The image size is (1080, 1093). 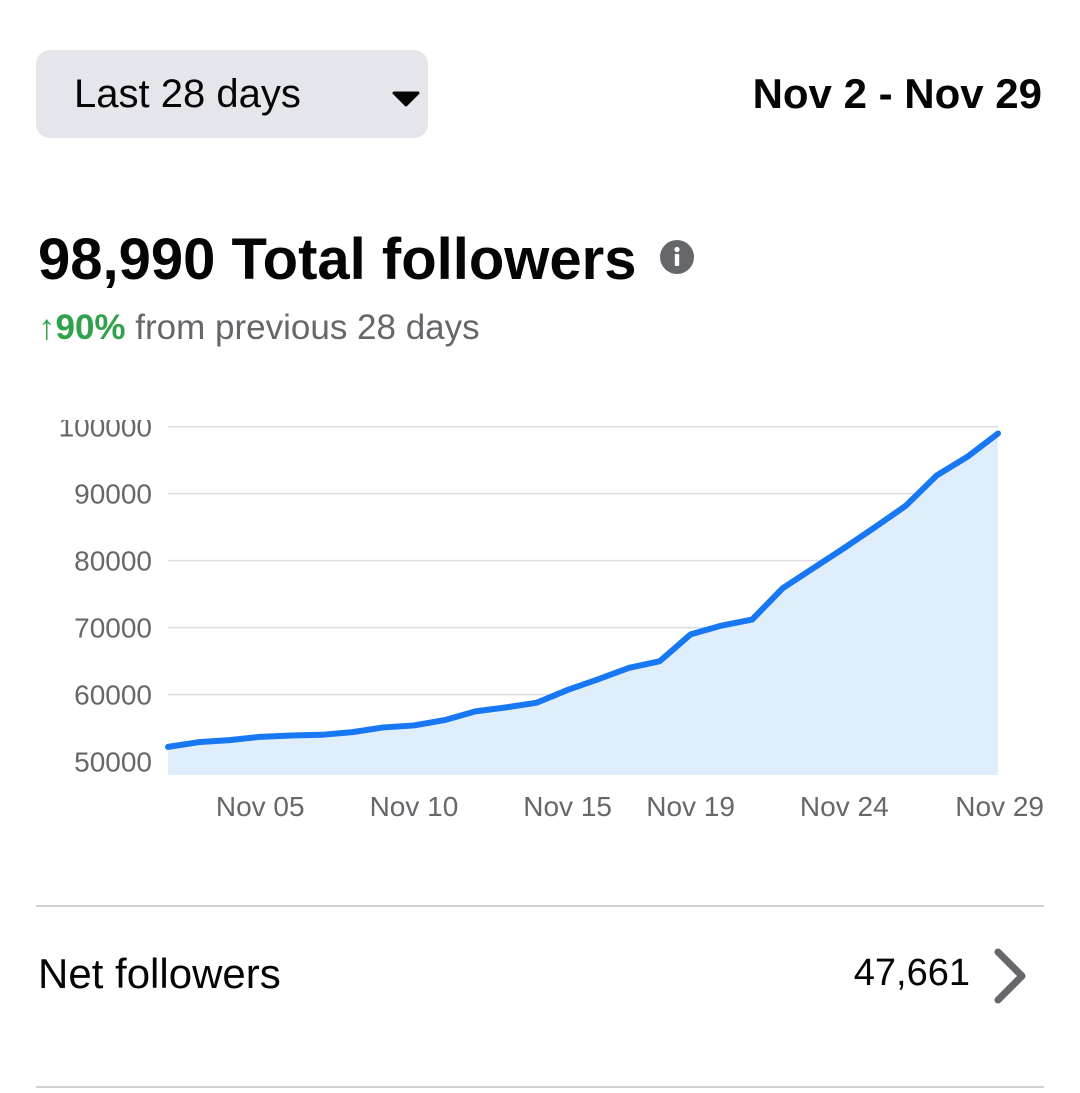 What do you see at coordinates (999, 806) in the screenshot?
I see `x-tick-label: Nov 29` at bounding box center [999, 806].